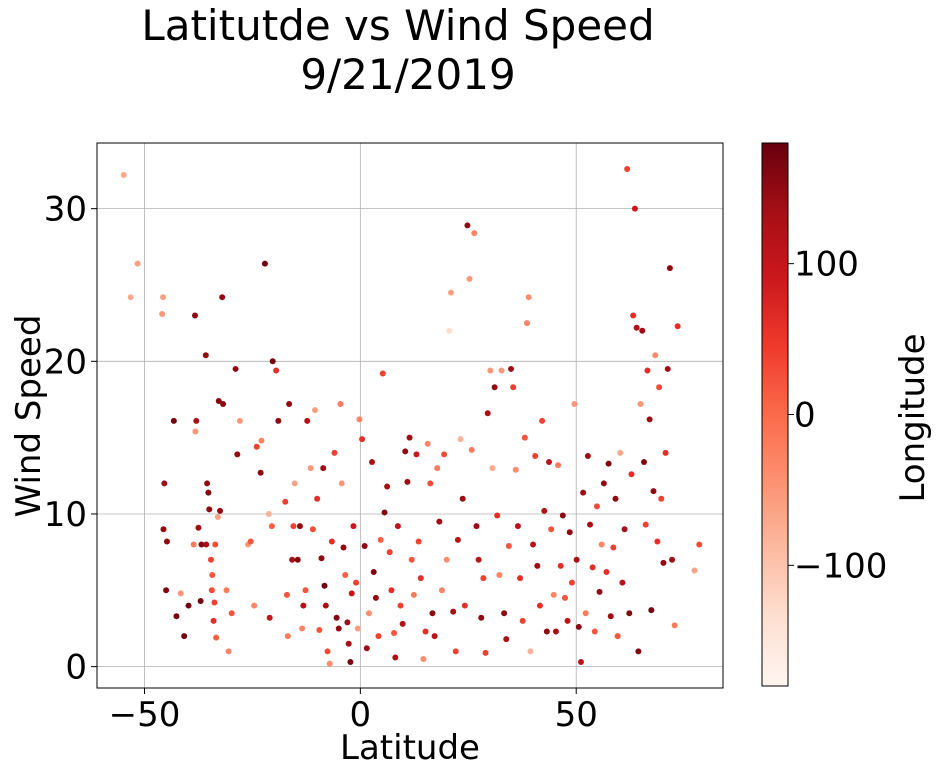  I want to click on colorbar-label: Longitude, so click(913, 417).